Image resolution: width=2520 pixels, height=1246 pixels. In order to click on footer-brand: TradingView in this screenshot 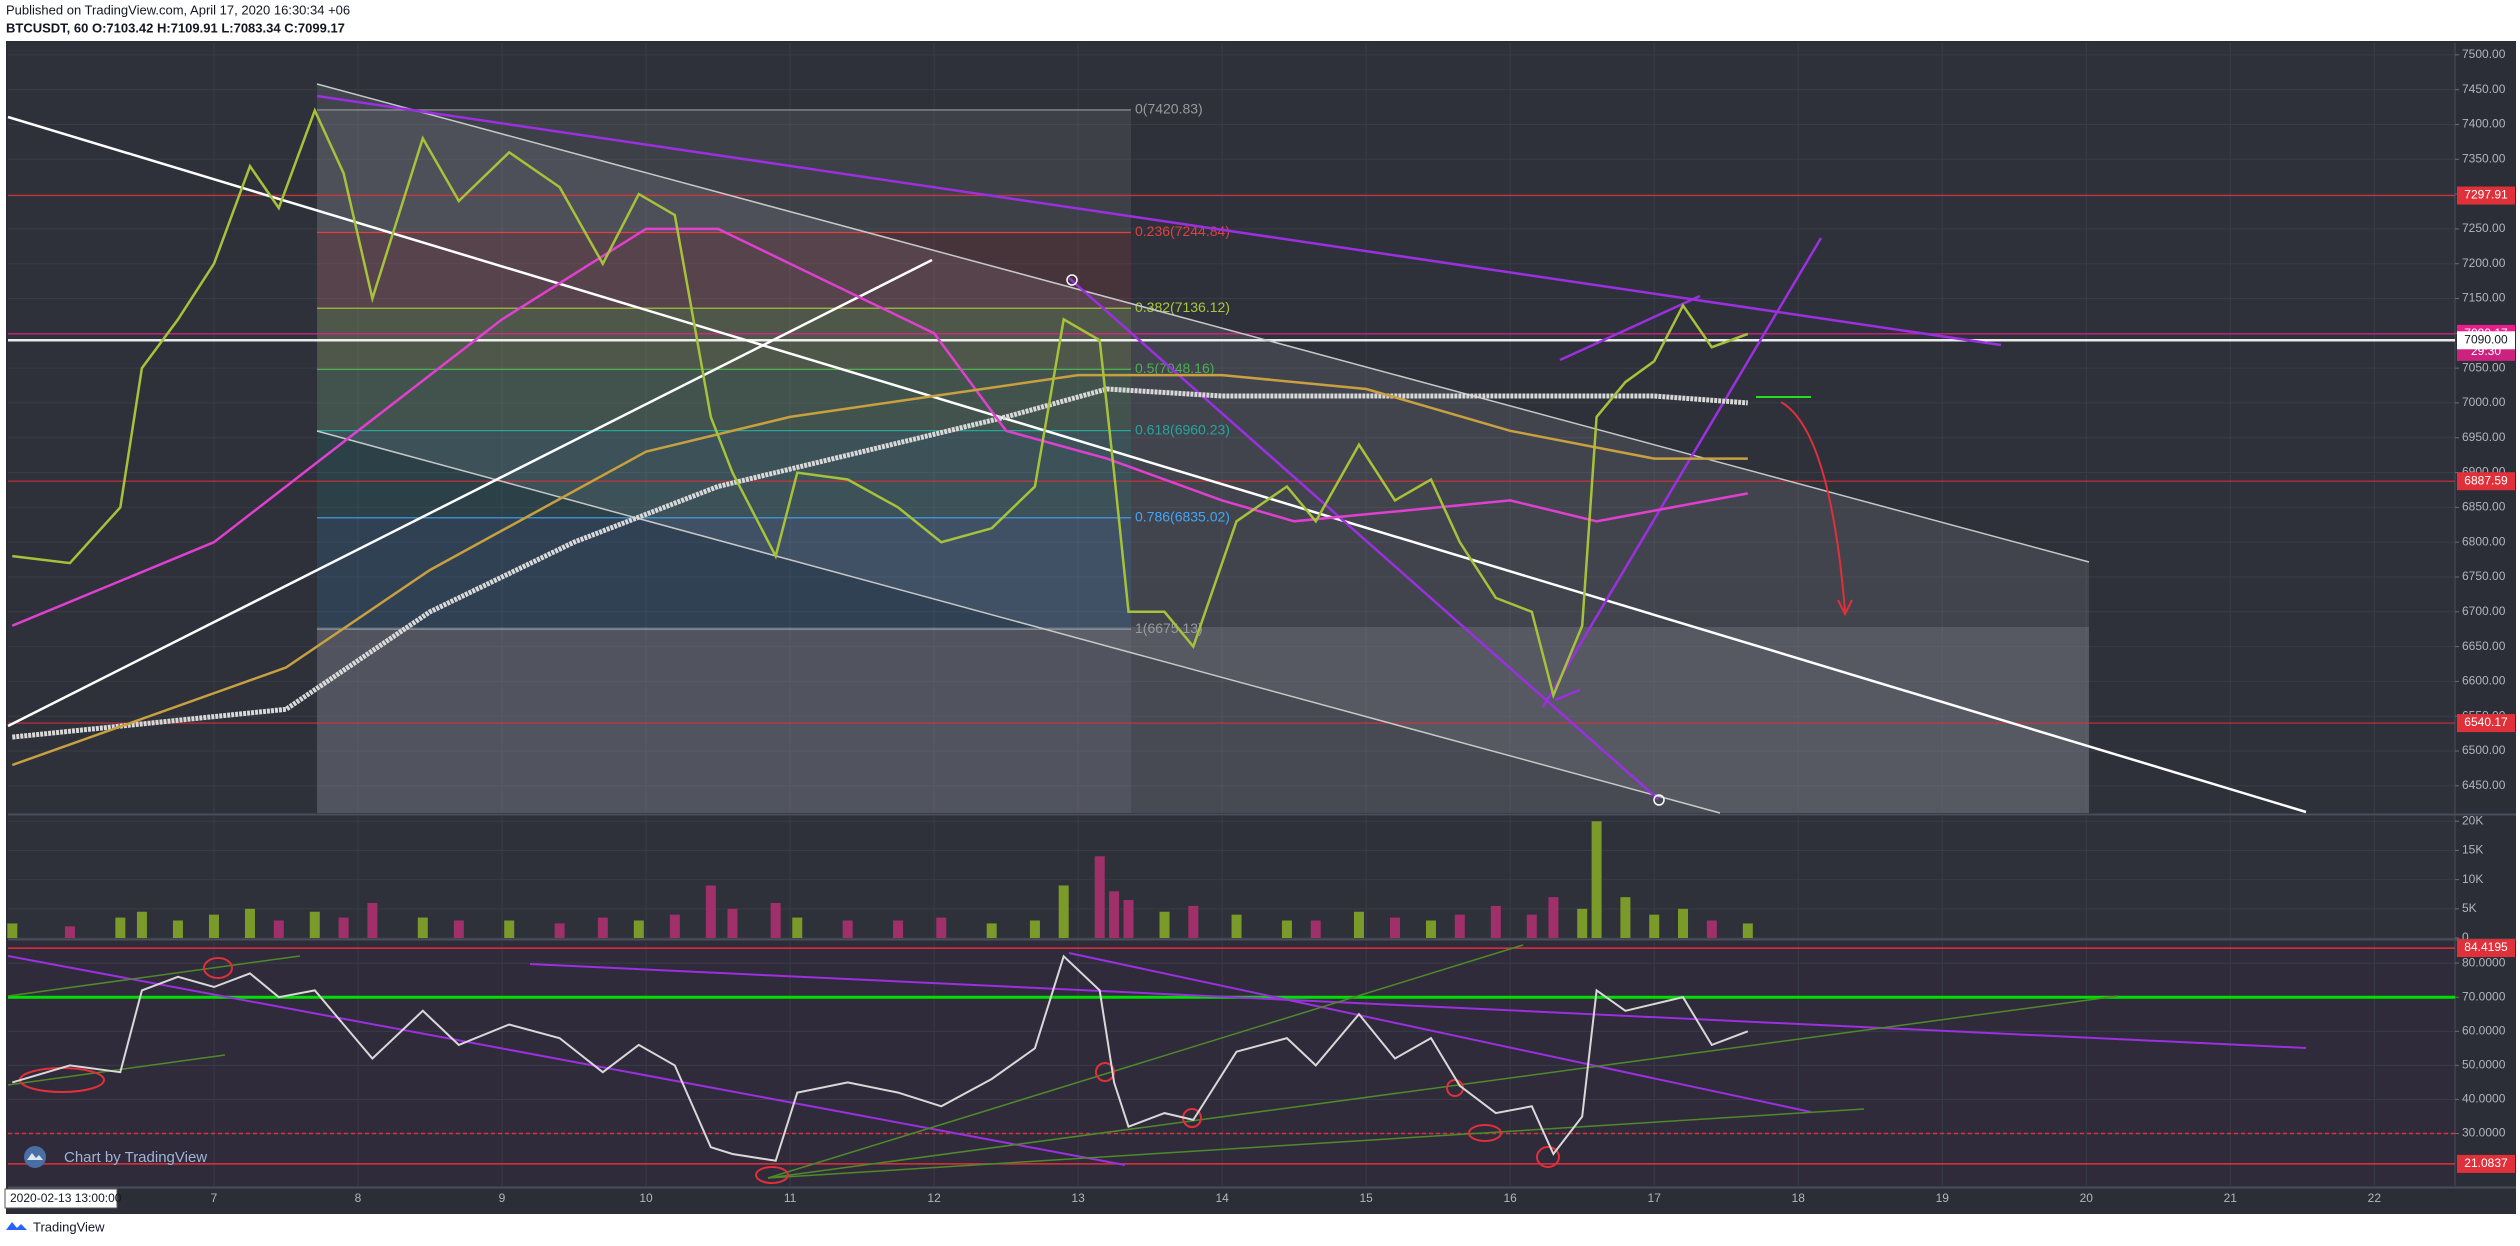, I will do `click(69, 1226)`.